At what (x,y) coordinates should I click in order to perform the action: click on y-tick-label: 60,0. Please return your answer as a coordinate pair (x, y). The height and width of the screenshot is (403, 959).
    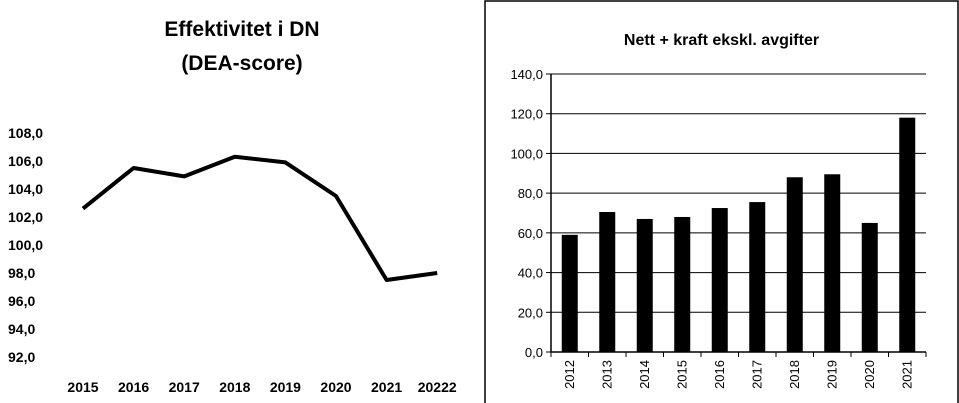
    Looking at the image, I should click on (530, 233).